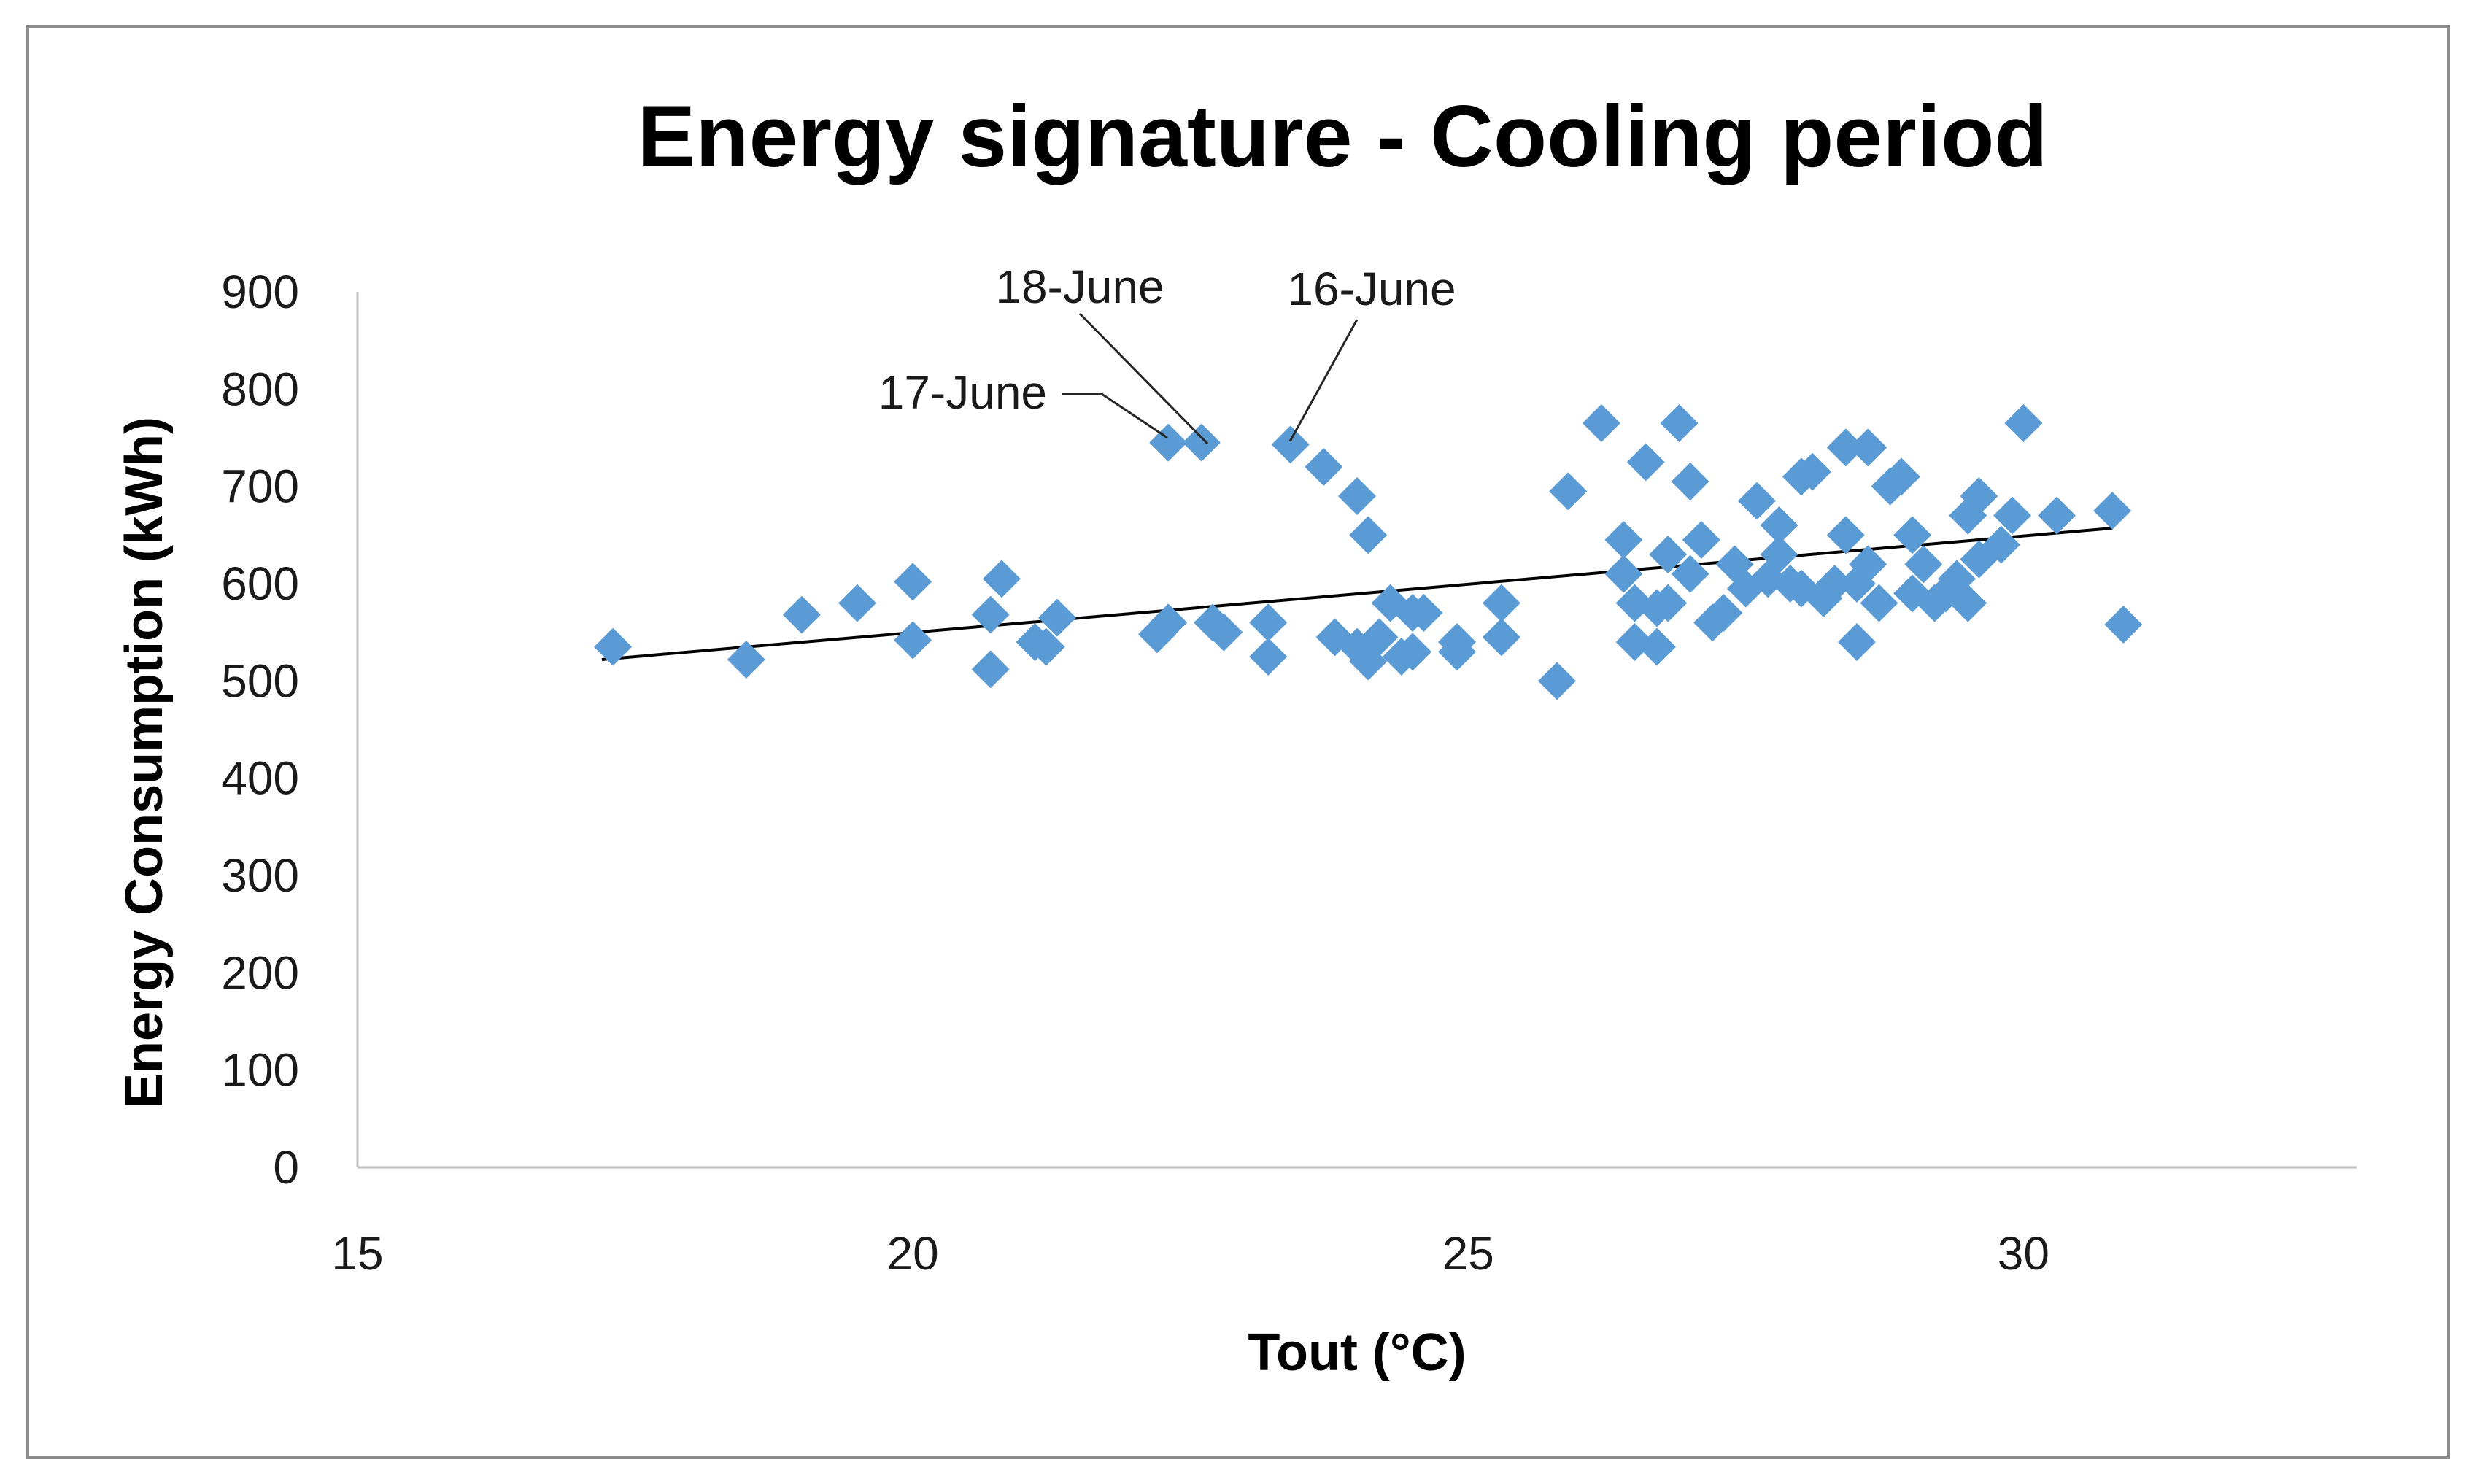 The height and width of the screenshot is (1484, 2477). I want to click on x-tick-label: 25, so click(1468, 1253).